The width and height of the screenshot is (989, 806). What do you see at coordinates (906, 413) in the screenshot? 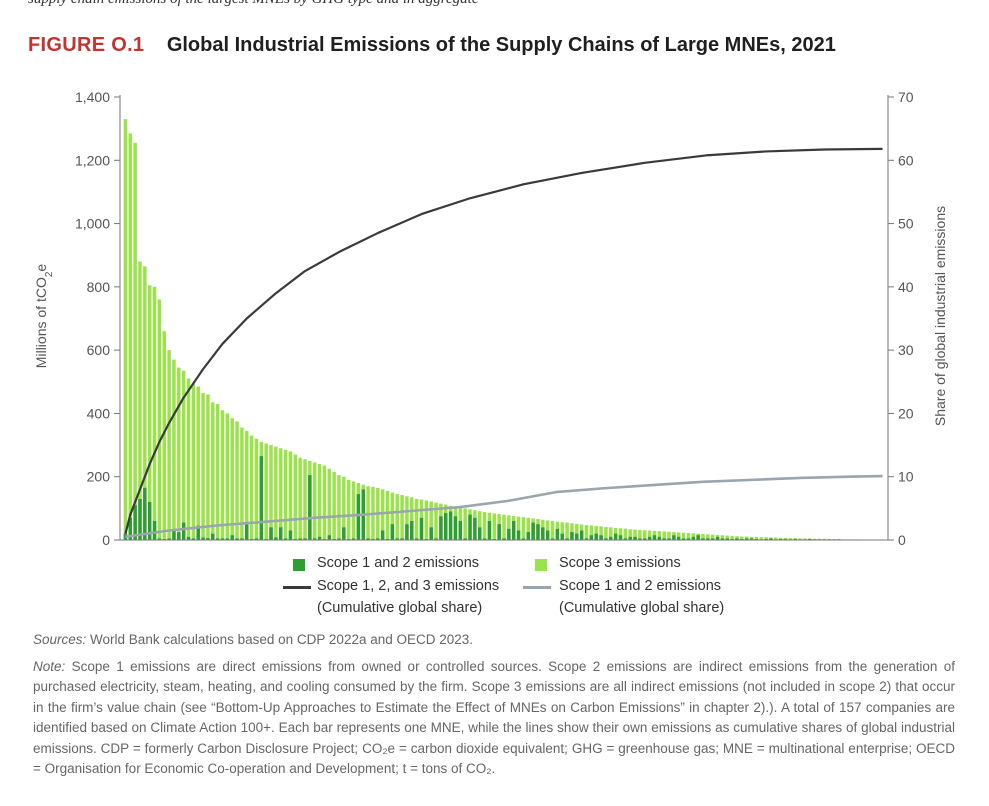
I see `y-right-tick-label: 20` at bounding box center [906, 413].